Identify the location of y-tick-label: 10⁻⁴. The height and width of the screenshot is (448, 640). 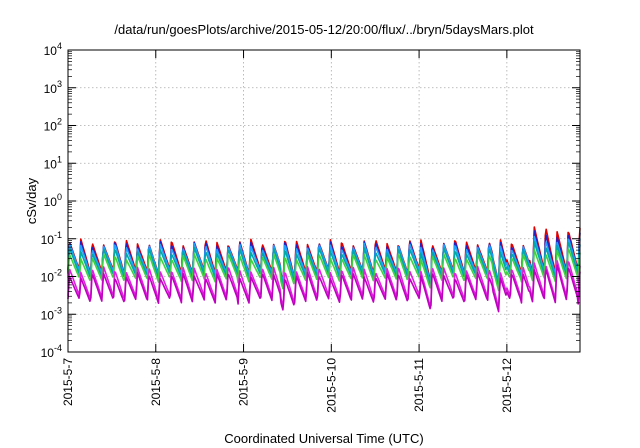
(51, 351).